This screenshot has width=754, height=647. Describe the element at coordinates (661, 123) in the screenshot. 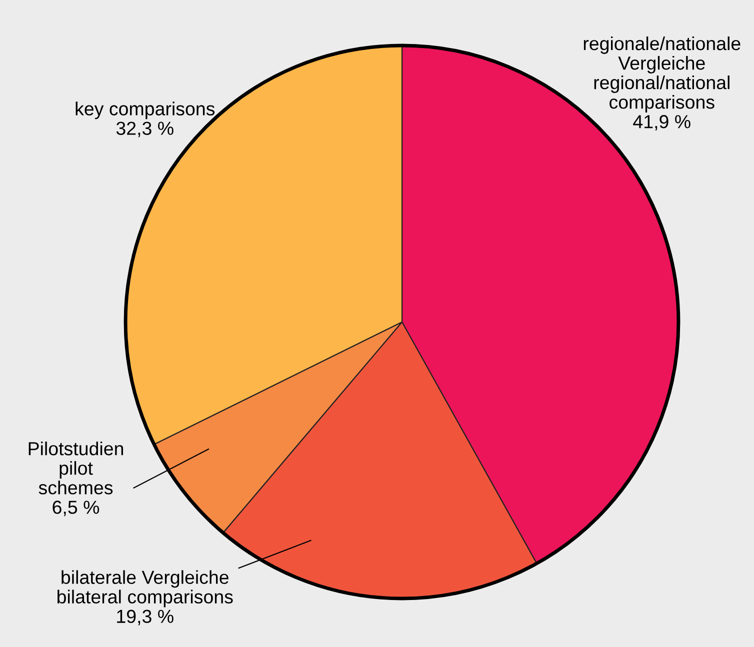

I see `data-label: 41,9 %` at that location.